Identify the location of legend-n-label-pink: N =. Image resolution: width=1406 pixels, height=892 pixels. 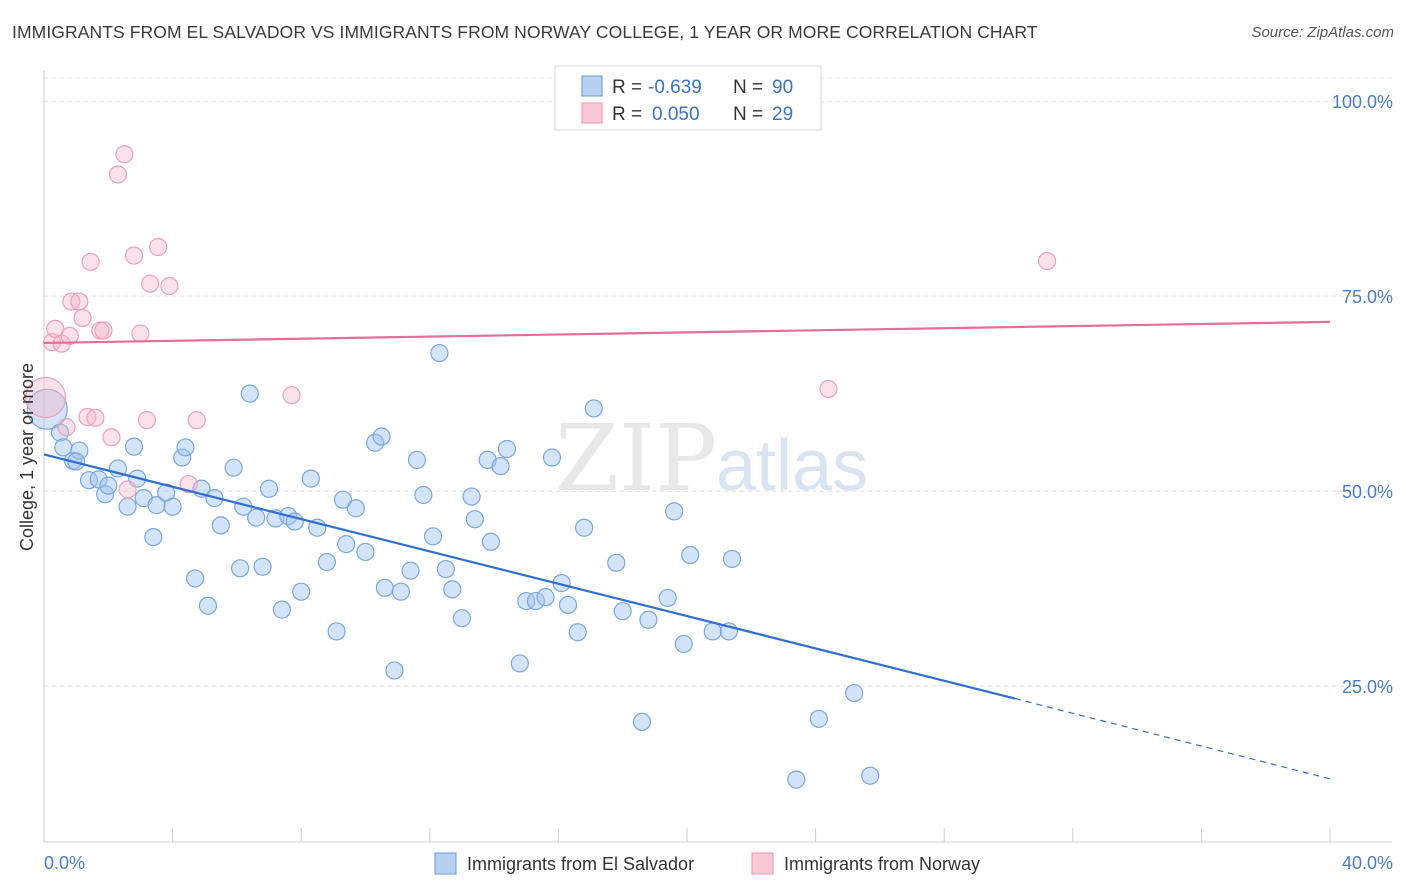
(748, 114).